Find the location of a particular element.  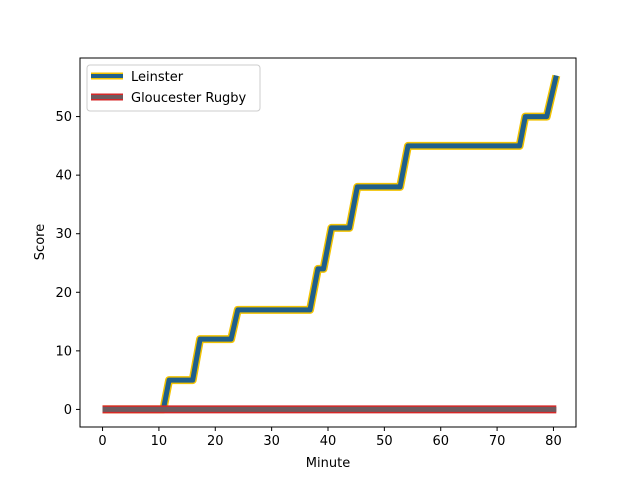

legend: Leinster Gloucester Rugby is located at coordinates (173, 88).